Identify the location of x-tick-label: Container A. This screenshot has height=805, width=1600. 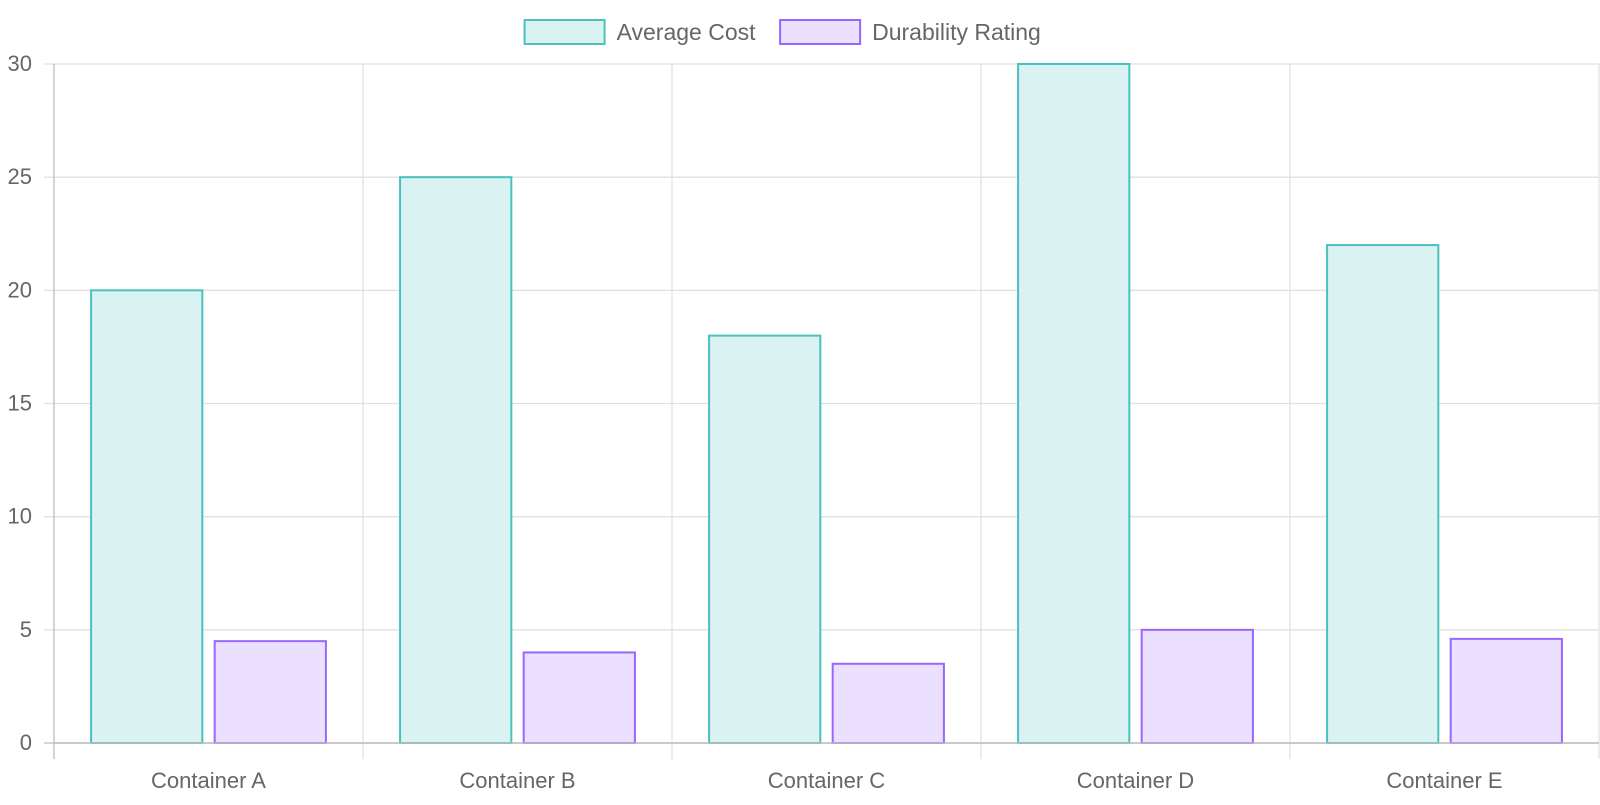
(208, 780).